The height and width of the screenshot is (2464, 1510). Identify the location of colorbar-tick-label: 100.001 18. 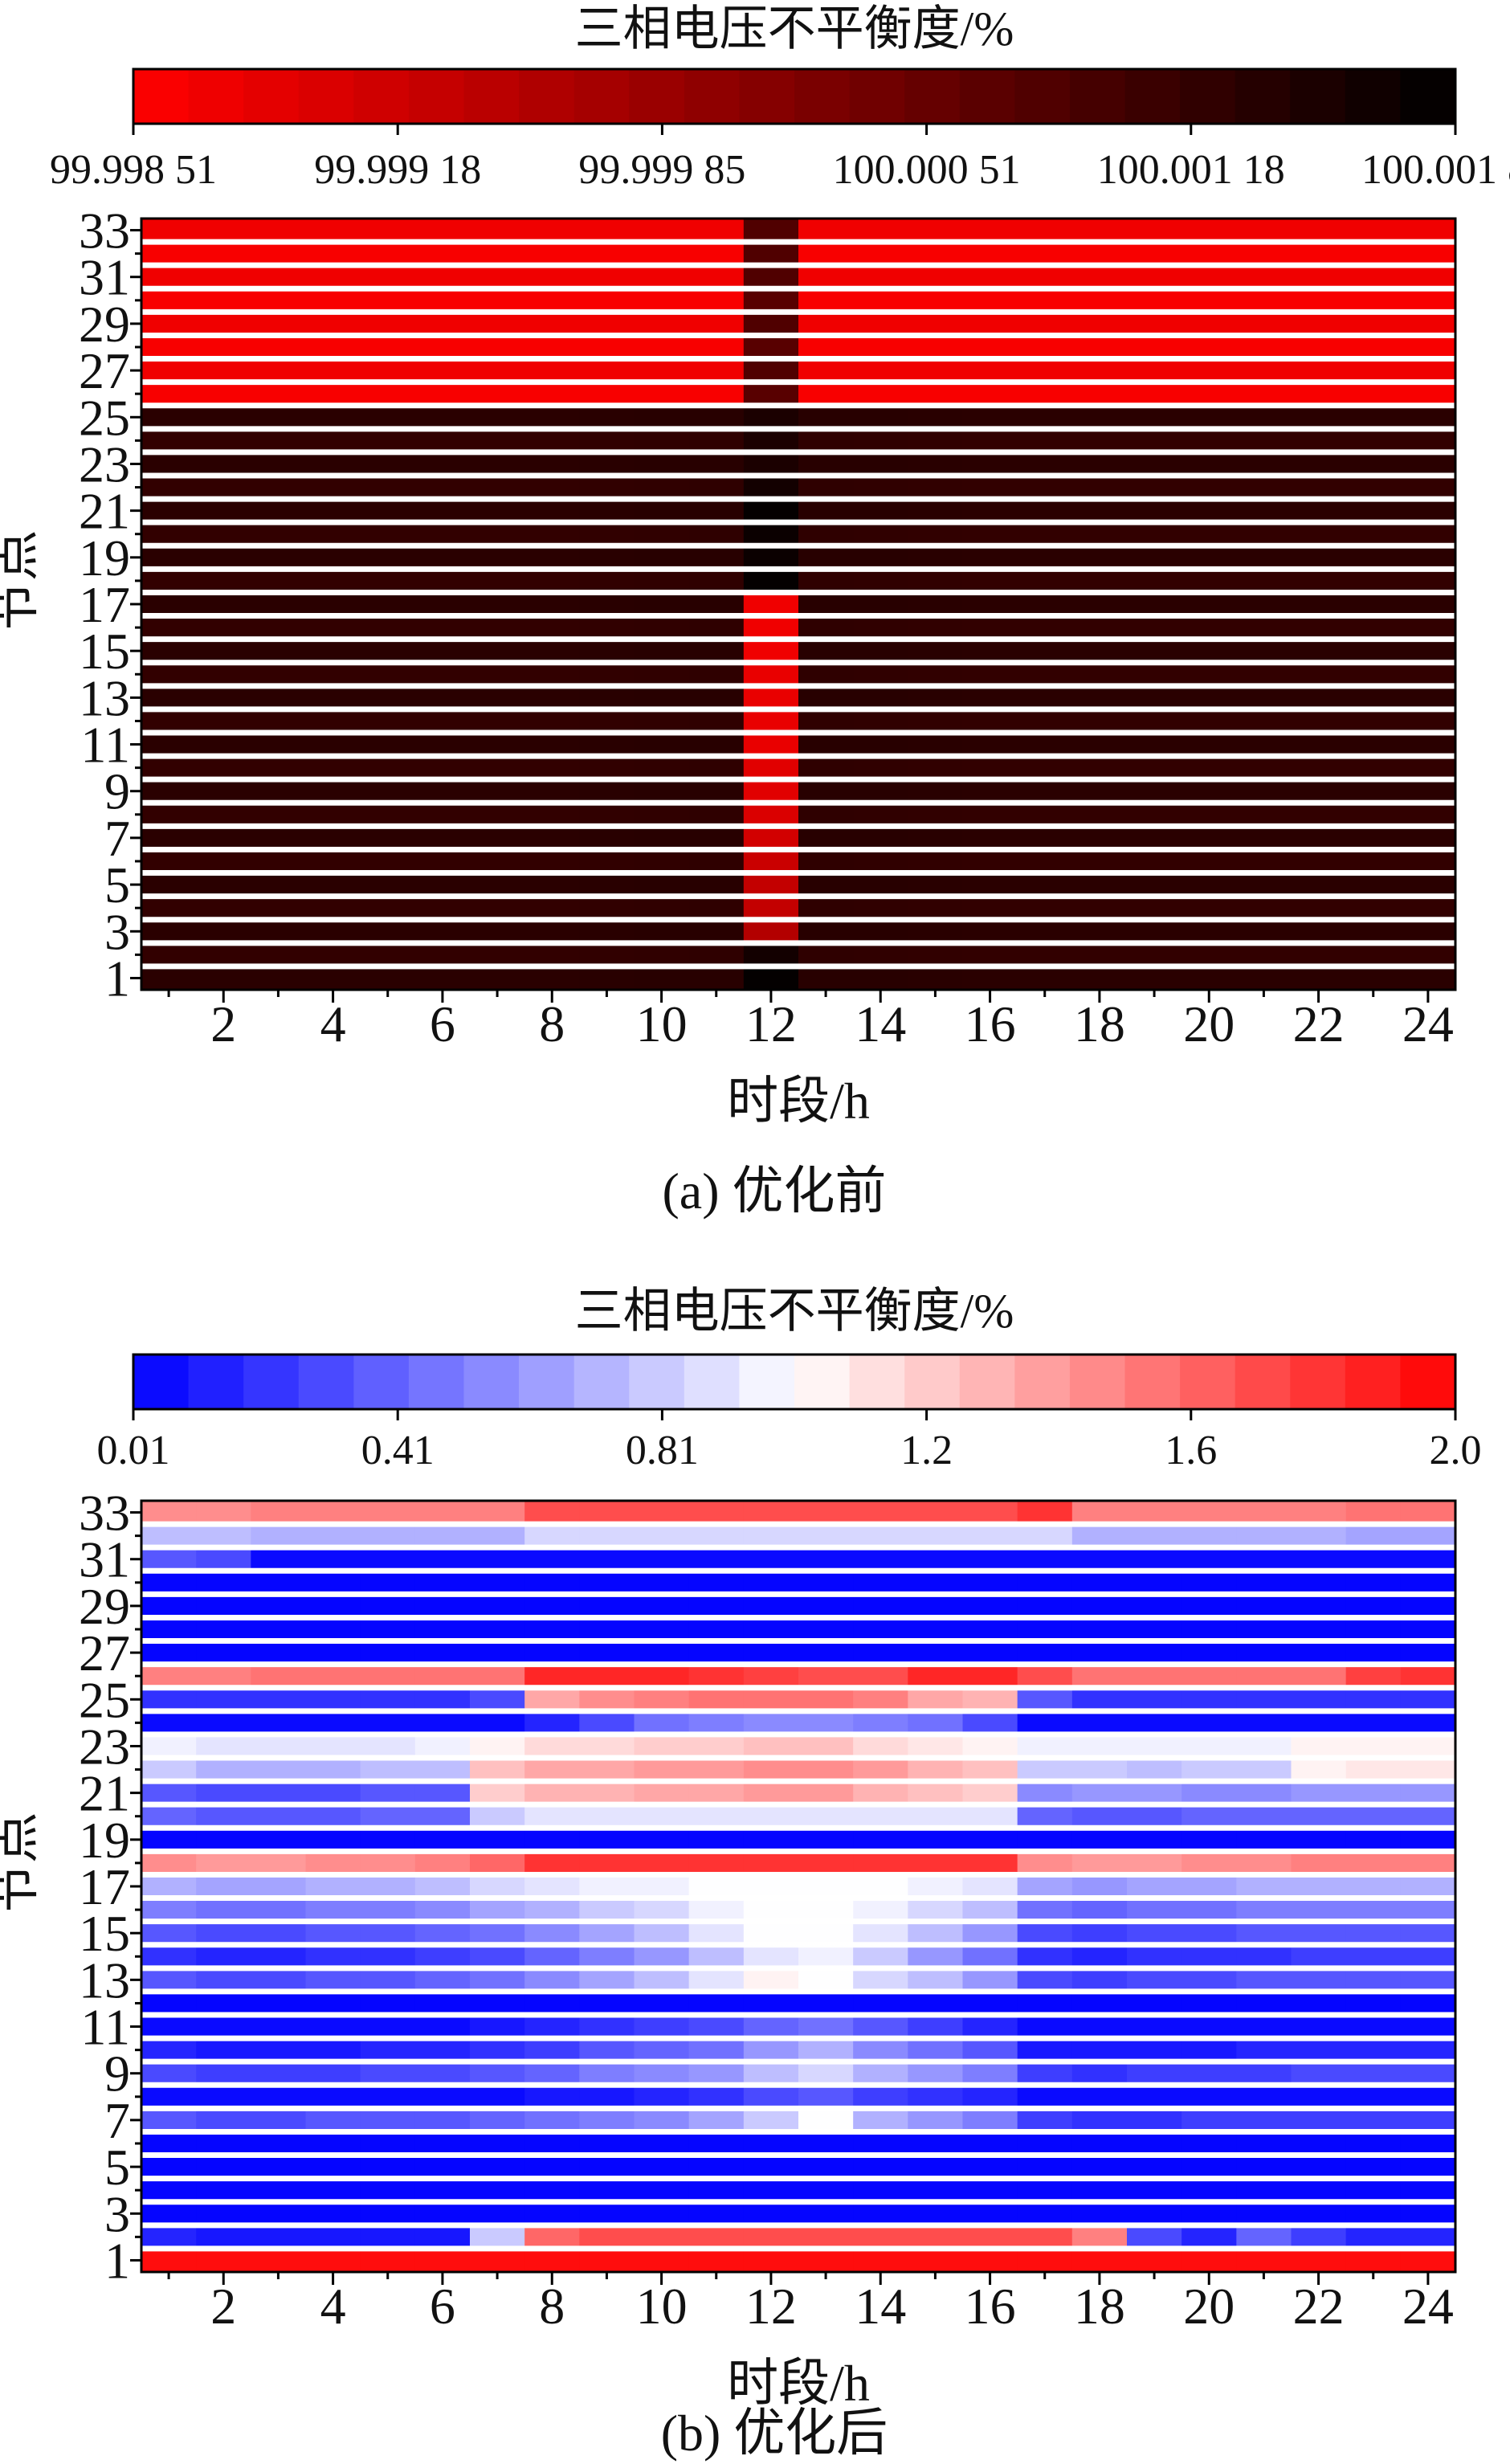
(1191, 170).